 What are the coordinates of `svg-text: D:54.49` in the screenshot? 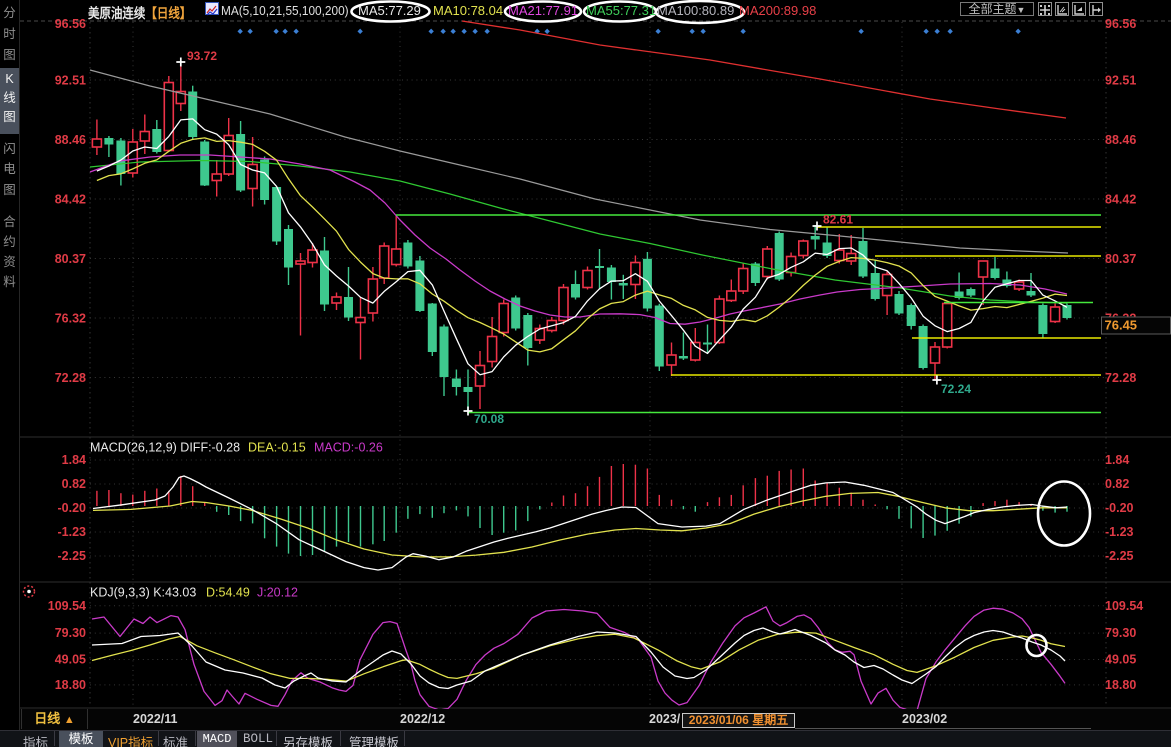 It's located at (228, 593).